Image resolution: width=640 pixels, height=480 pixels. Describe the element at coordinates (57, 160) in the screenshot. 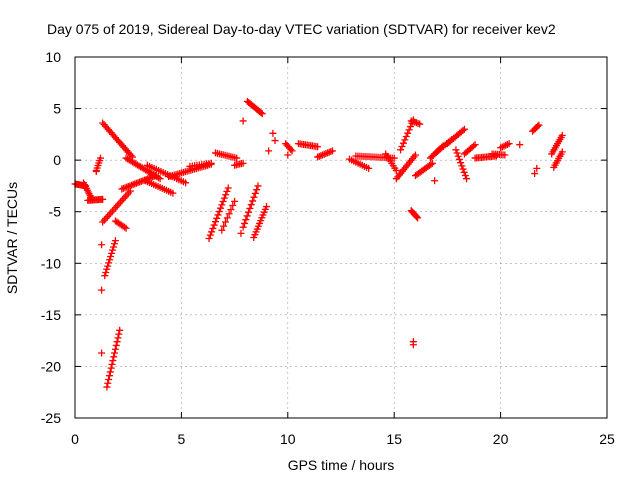

I see `y-tick-label: 0` at that location.